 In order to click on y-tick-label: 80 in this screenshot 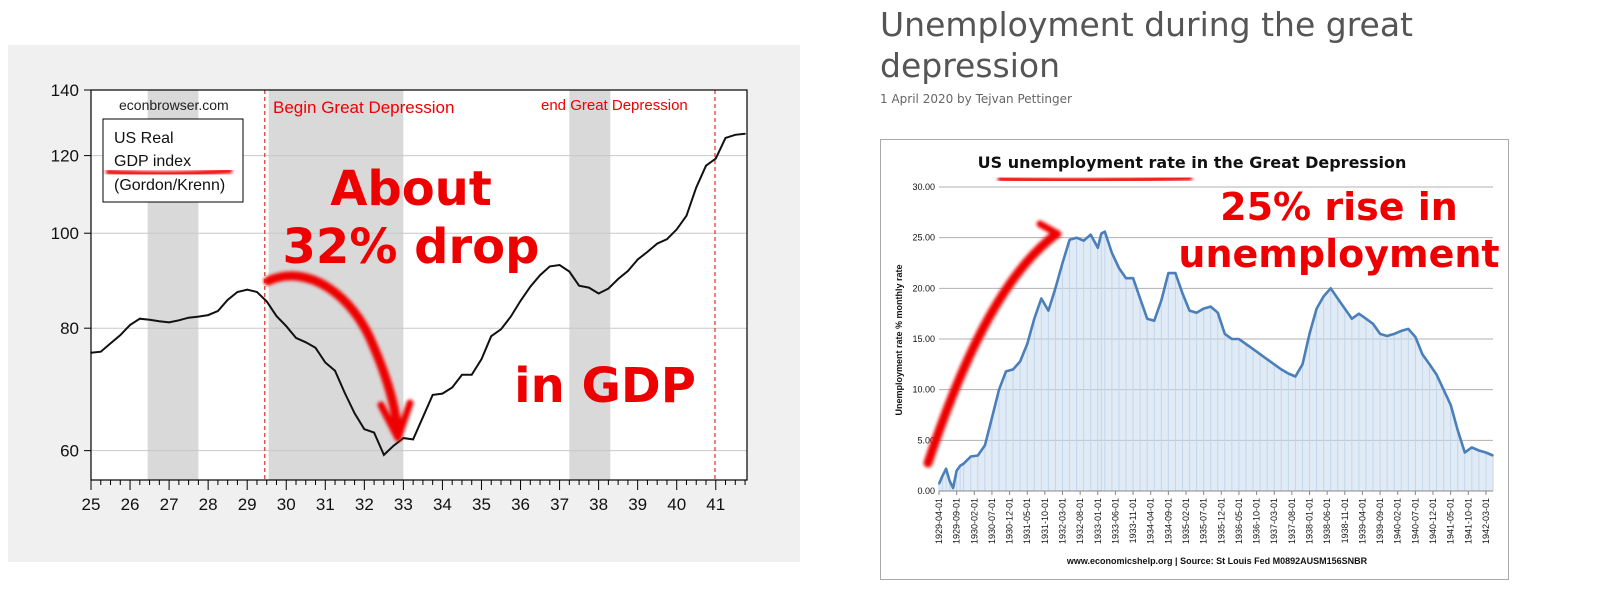, I will do `click(69, 328)`.